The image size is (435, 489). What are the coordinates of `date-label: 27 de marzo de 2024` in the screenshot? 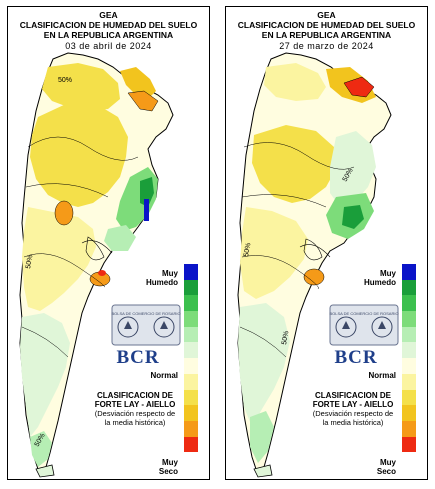 It's located at (326, 46).